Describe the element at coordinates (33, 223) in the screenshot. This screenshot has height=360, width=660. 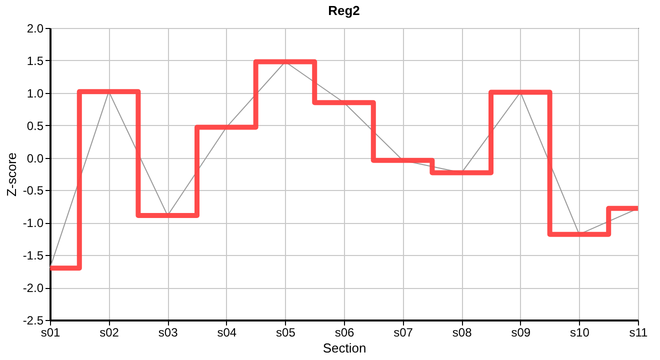
I see `y-tick-label: -1.0` at that location.